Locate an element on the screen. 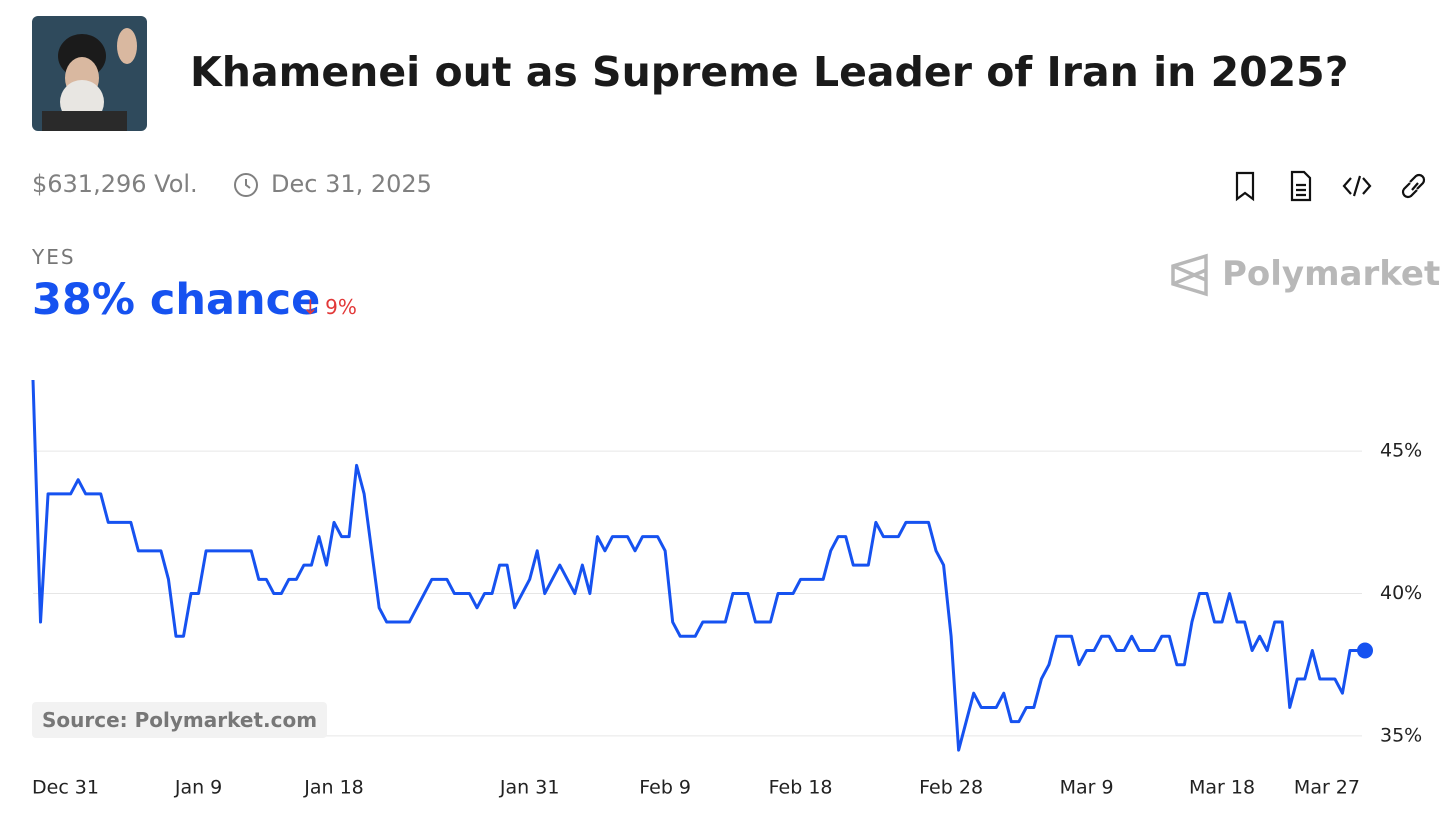  x-tick-label: Jan 18 is located at coordinates (333, 788).